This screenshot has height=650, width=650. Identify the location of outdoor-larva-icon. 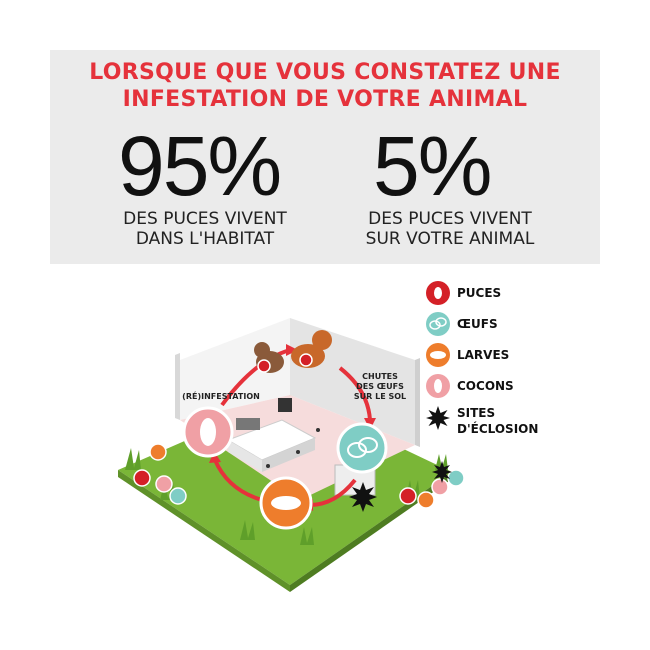
(158, 452).